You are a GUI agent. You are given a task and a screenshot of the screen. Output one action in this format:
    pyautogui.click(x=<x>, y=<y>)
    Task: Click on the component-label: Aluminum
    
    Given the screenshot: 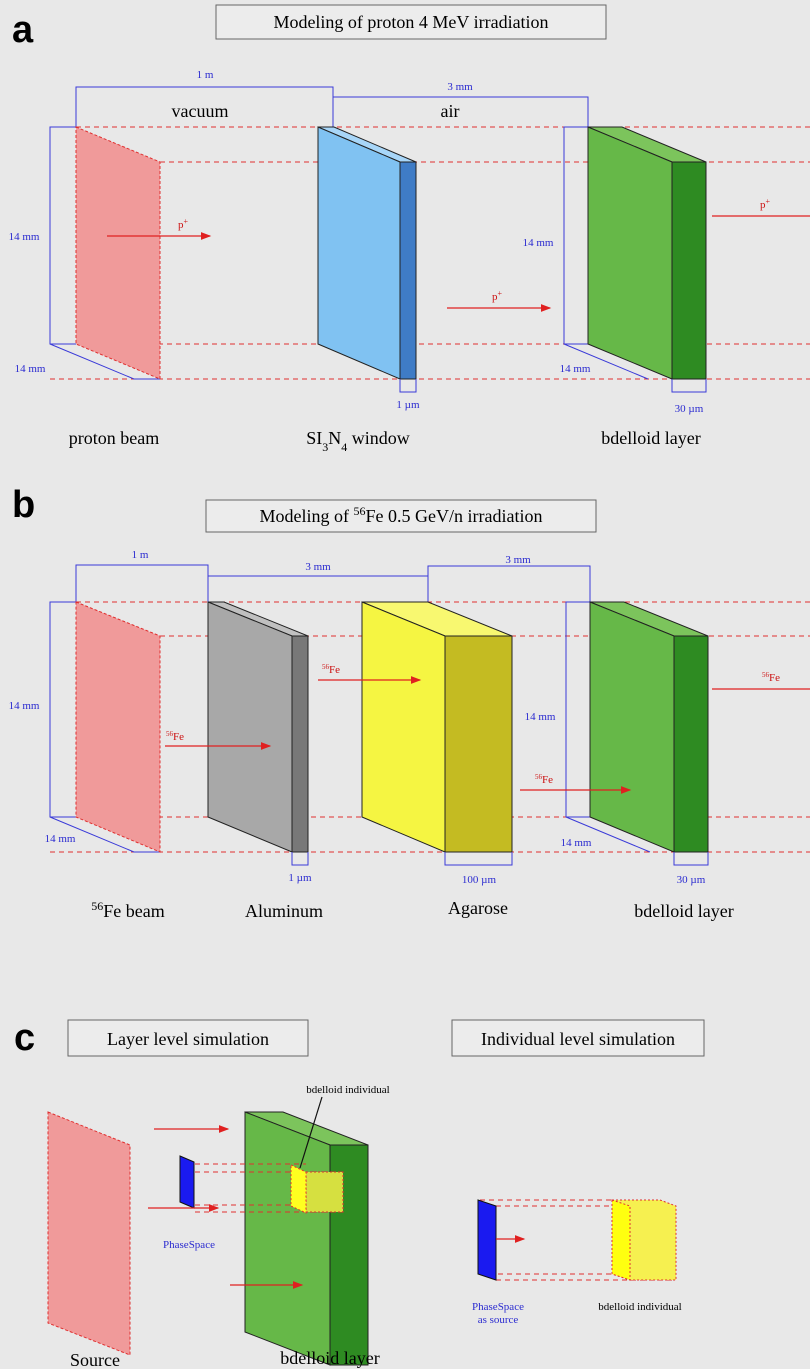 What is the action you would take?
    pyautogui.click(x=284, y=911)
    